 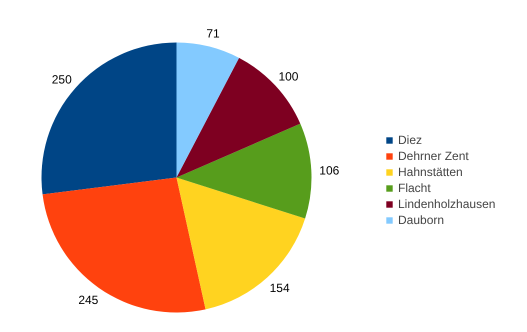 I want to click on legend-label: Lindenholzhausen, so click(x=447, y=204).